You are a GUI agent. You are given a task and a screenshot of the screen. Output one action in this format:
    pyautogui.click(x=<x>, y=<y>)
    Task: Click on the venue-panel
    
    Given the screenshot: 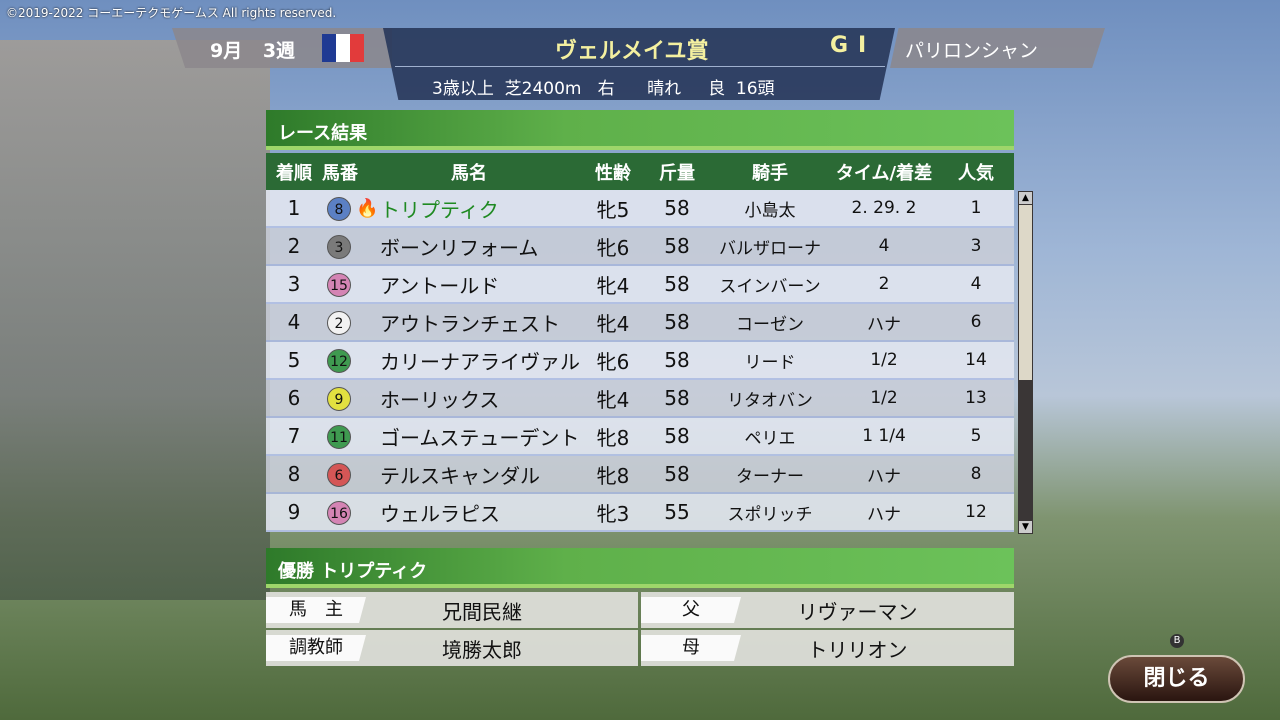 What is the action you would take?
    pyautogui.click(x=997, y=48)
    